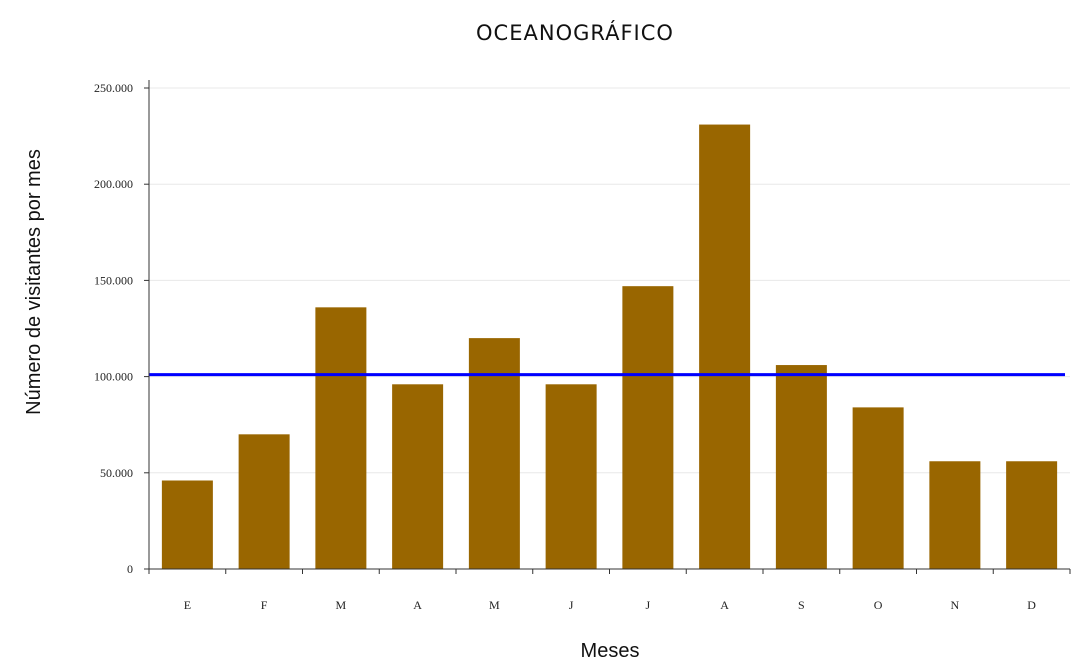  What do you see at coordinates (264, 605) in the screenshot?
I see `x-tick-label: F` at bounding box center [264, 605].